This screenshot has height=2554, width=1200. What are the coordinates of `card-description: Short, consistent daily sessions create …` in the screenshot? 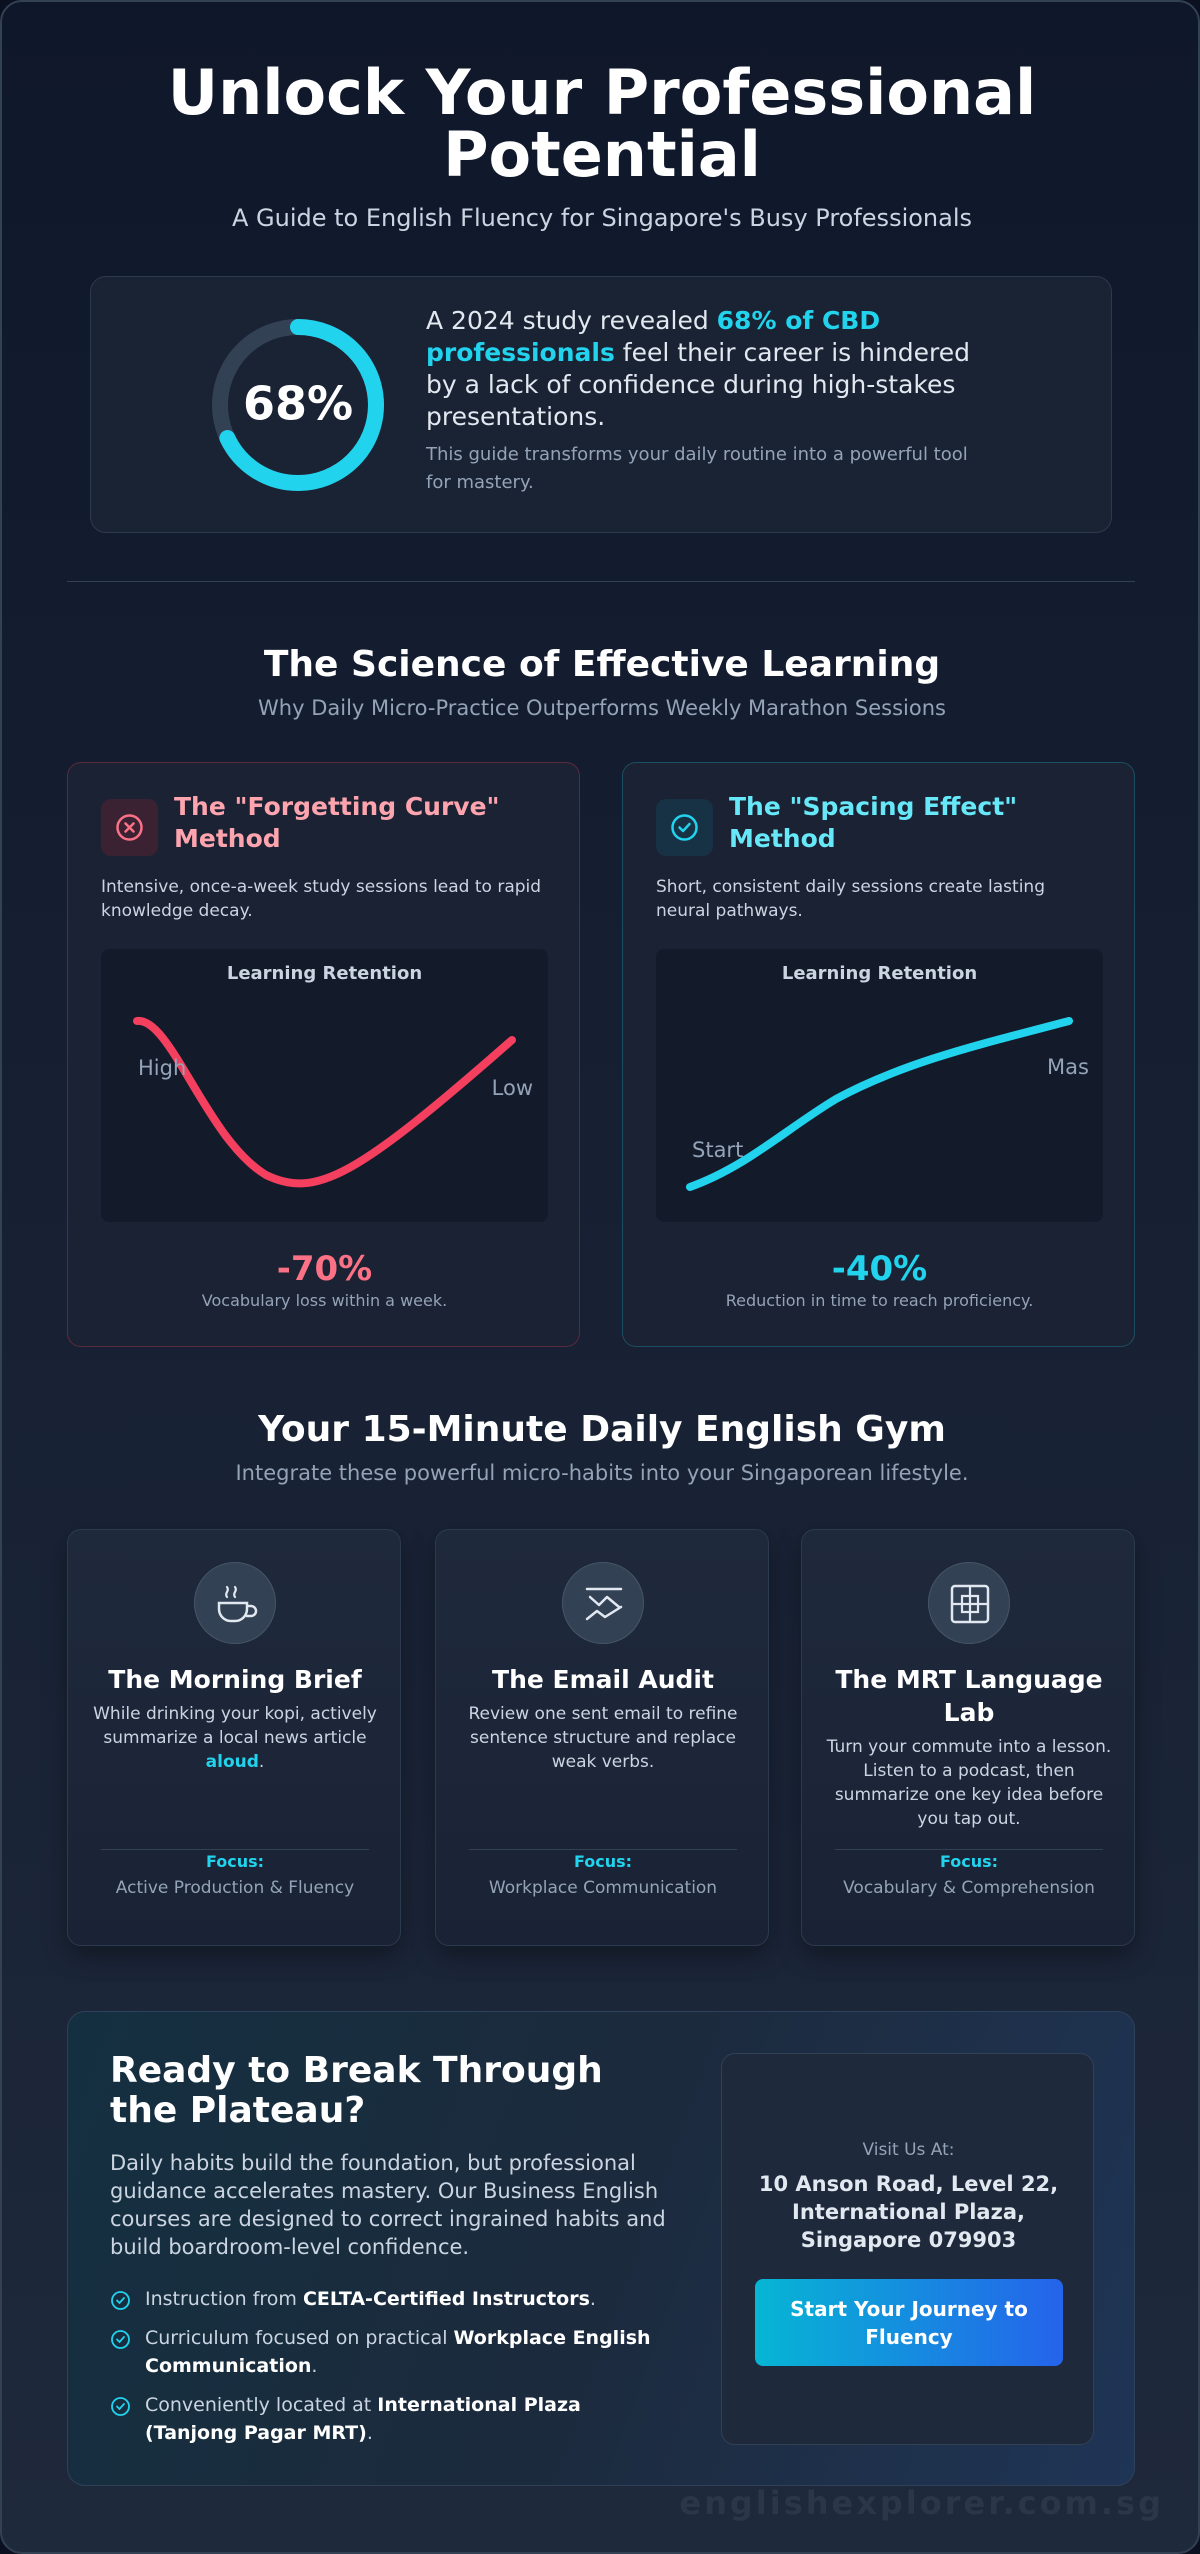 It's located at (850, 899).